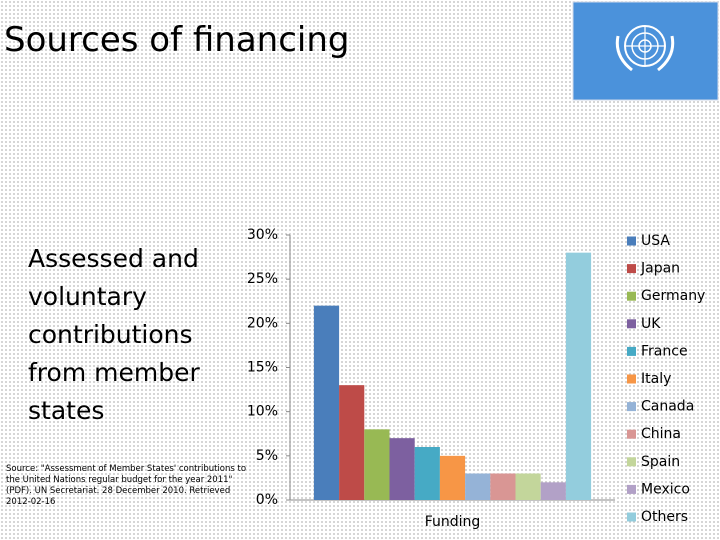 The width and height of the screenshot is (720, 540). Describe the element at coordinates (664, 517) in the screenshot. I see `legend-label: Others` at that location.